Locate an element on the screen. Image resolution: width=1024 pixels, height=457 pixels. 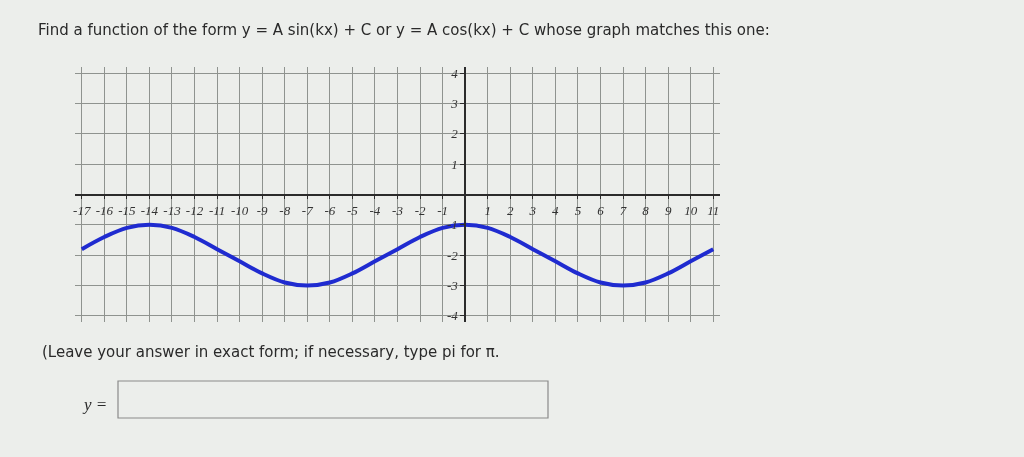
text: (Leave your answer in exact form; if necessary, type pi for π. is located at coordinates (271, 352).